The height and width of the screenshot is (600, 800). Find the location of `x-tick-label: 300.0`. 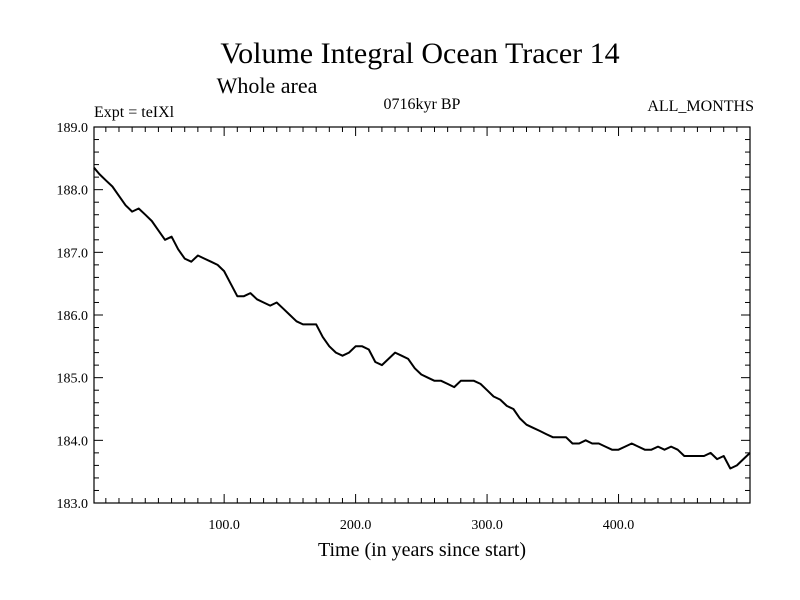

x-tick-label: 300.0 is located at coordinates (487, 525).